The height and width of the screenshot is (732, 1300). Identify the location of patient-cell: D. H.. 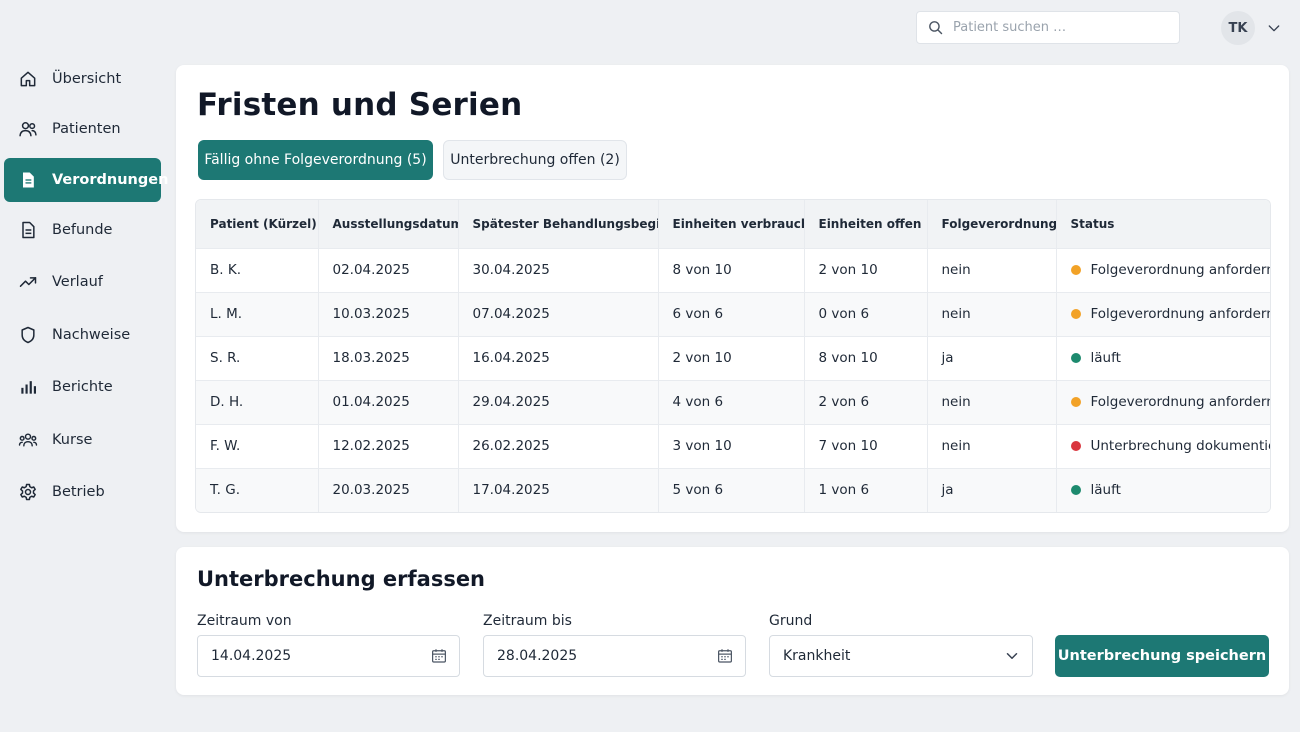
(257, 401).